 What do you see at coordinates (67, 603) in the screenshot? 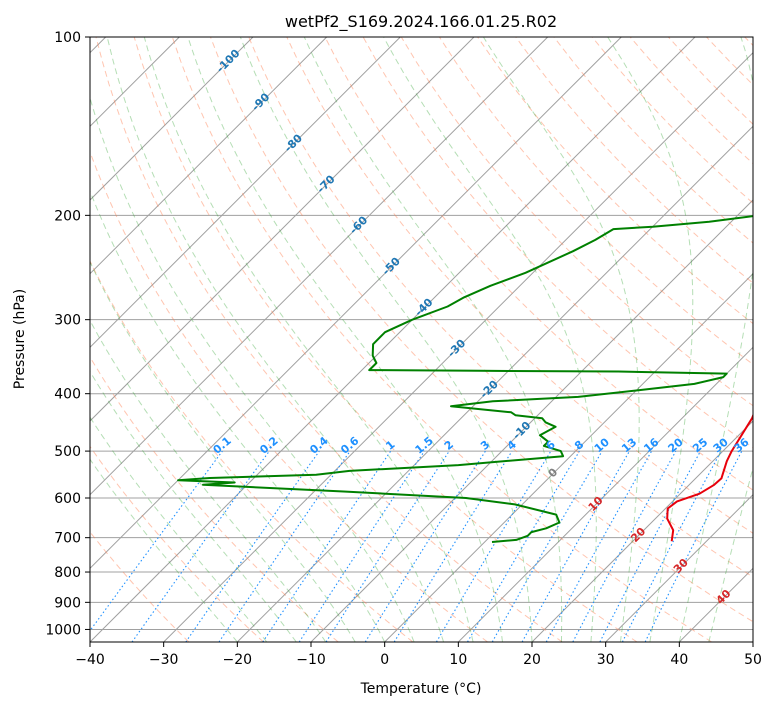
I see `y-tick-label: 900` at bounding box center [67, 603].